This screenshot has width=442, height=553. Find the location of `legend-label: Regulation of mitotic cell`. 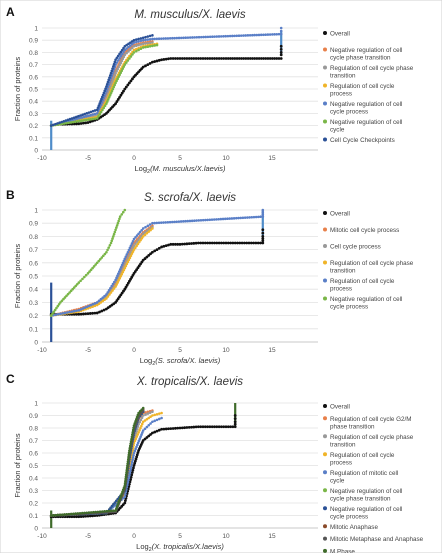

legend-label: Regulation of mitotic cell is located at coordinates (364, 473).